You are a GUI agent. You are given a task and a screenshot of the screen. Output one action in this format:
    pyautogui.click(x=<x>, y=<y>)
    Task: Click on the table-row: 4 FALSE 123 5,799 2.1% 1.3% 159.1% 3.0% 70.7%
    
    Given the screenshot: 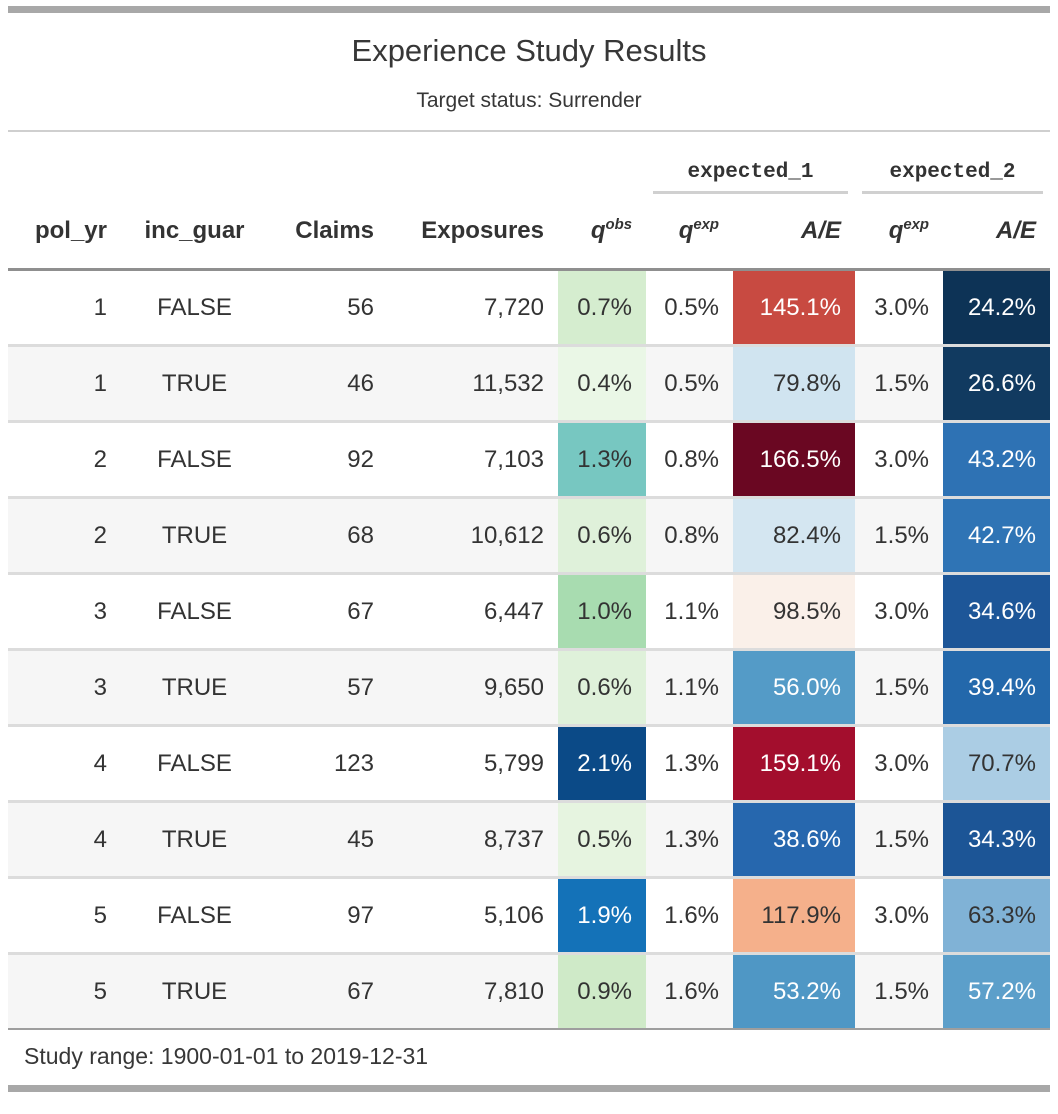 What is the action you would take?
    pyautogui.click(x=529, y=763)
    